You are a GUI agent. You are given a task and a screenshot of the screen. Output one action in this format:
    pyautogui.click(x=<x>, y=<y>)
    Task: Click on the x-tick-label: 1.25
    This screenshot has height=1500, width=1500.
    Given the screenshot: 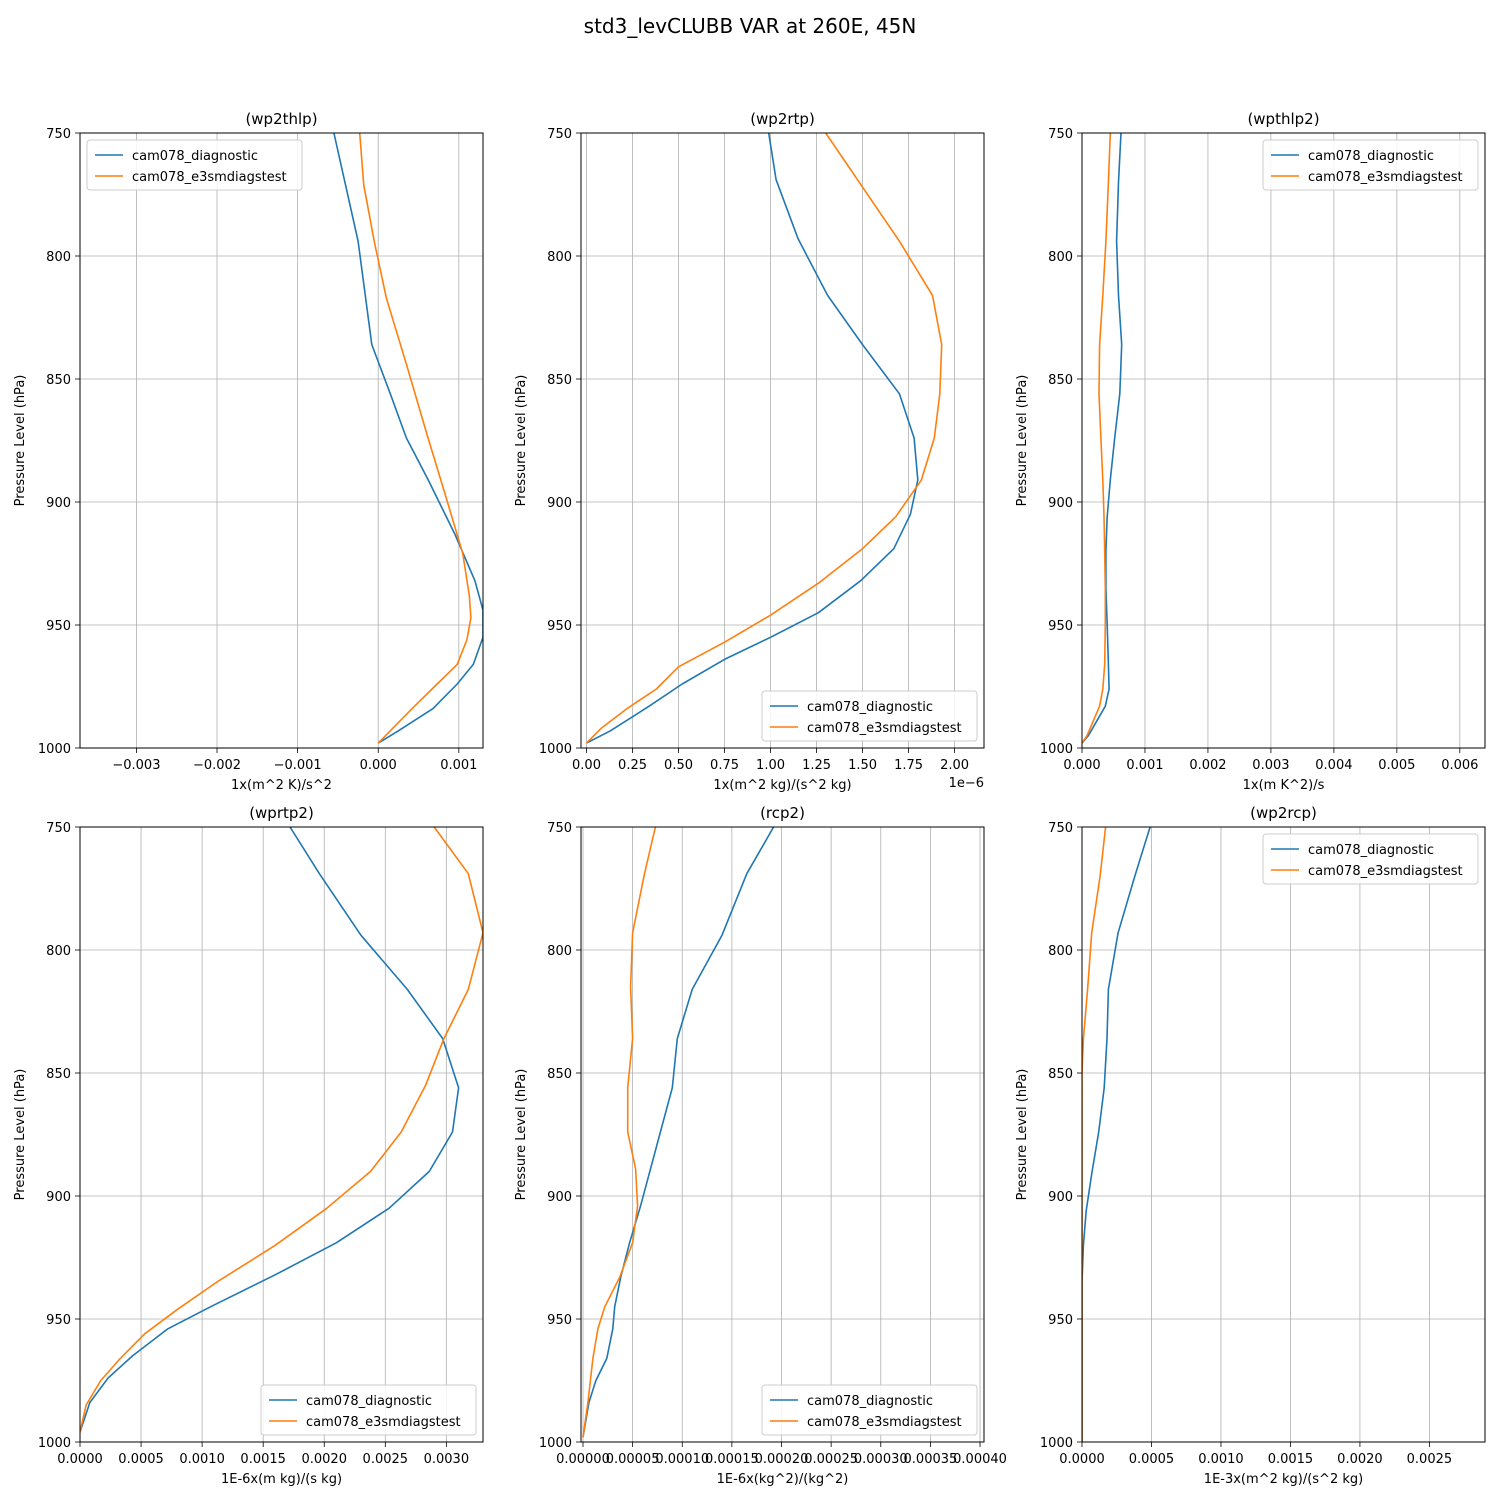 What is the action you would take?
    pyautogui.click(x=816, y=765)
    